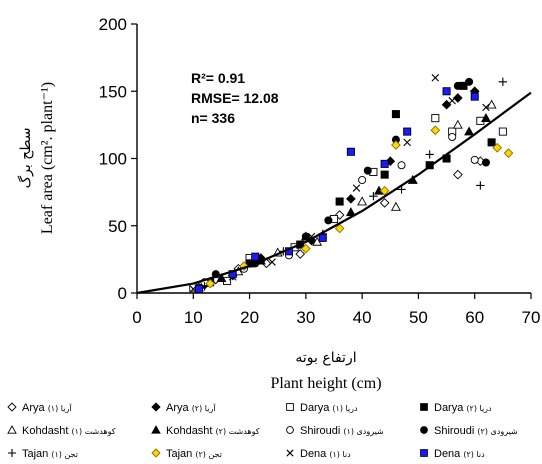  Describe the element at coordinates (325, 358) in the screenshot. I see `x-axis-title-persian: ارتفاع بوته` at that location.